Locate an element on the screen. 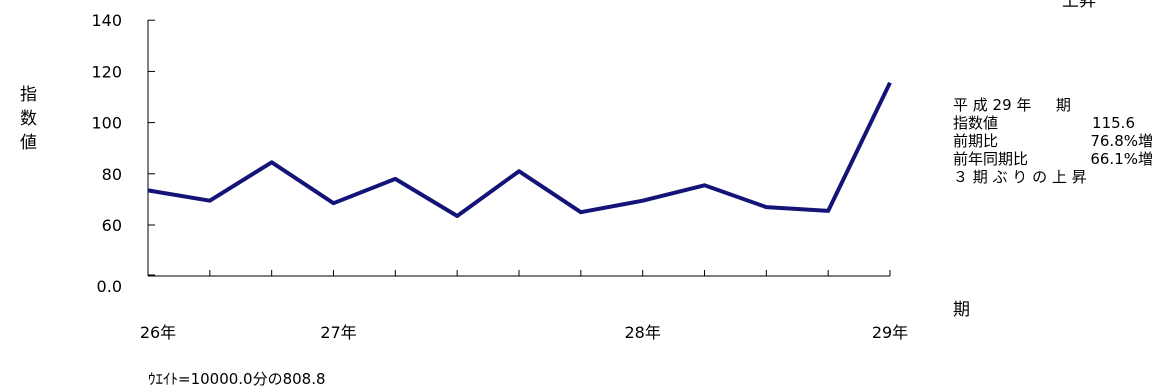  y-tick-label: 120 is located at coordinates (106, 71).